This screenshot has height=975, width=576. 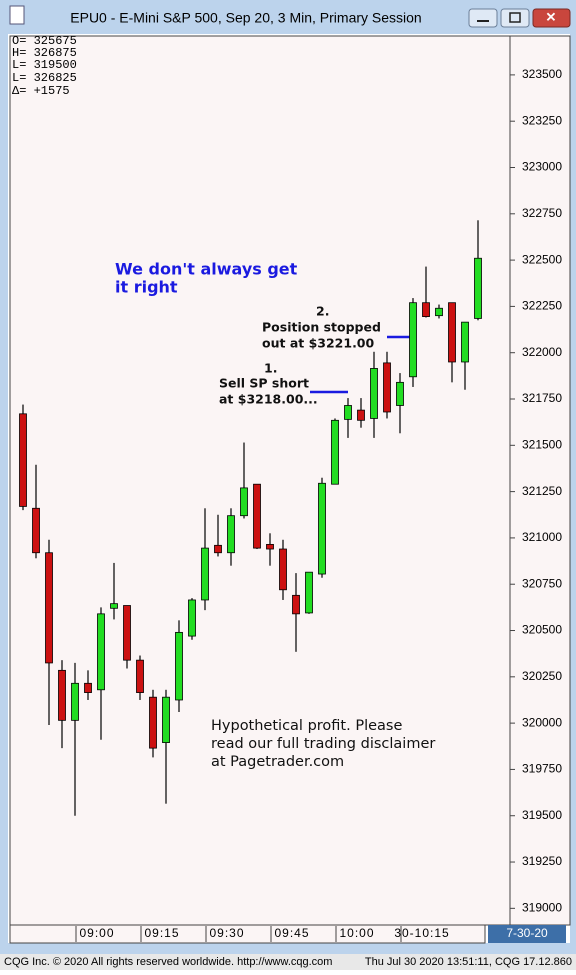 What do you see at coordinates (206, 269) in the screenshot?
I see `annotation: We don't always get` at bounding box center [206, 269].